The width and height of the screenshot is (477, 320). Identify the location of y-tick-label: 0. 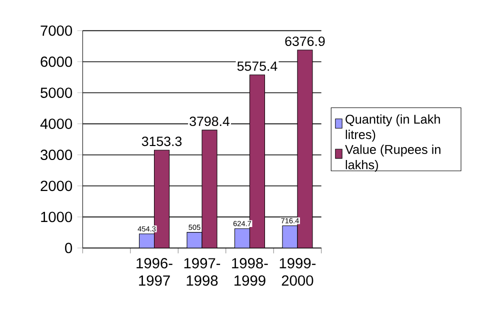
(68, 248).